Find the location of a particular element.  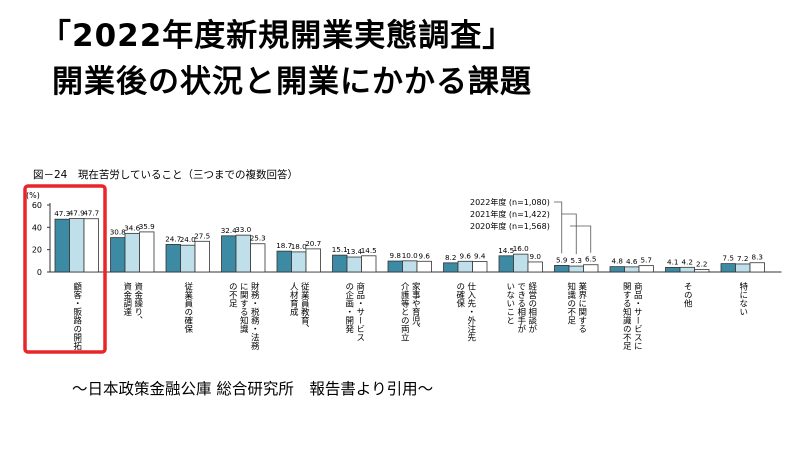

data-label: 47.7 is located at coordinates (91, 213).